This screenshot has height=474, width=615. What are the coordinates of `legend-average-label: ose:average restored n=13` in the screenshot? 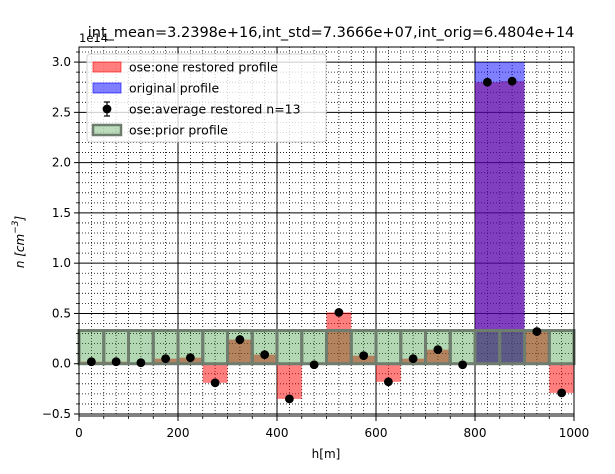 It's located at (215, 109).